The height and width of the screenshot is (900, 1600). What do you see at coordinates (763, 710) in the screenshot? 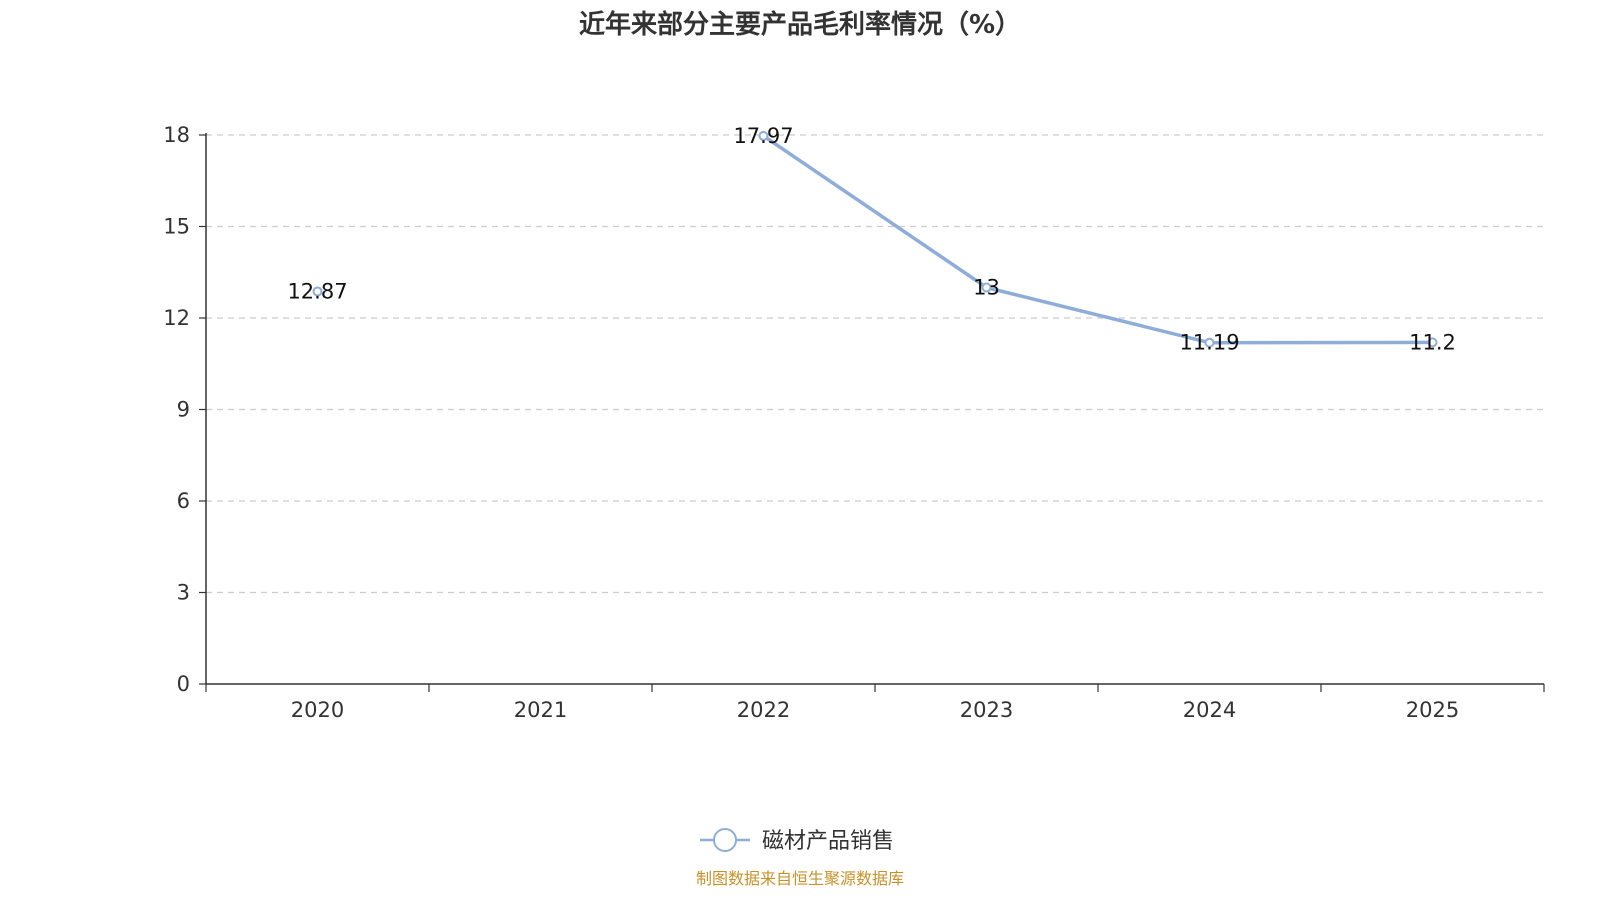
I see `x-tick-label-2022: 2022` at bounding box center [763, 710].